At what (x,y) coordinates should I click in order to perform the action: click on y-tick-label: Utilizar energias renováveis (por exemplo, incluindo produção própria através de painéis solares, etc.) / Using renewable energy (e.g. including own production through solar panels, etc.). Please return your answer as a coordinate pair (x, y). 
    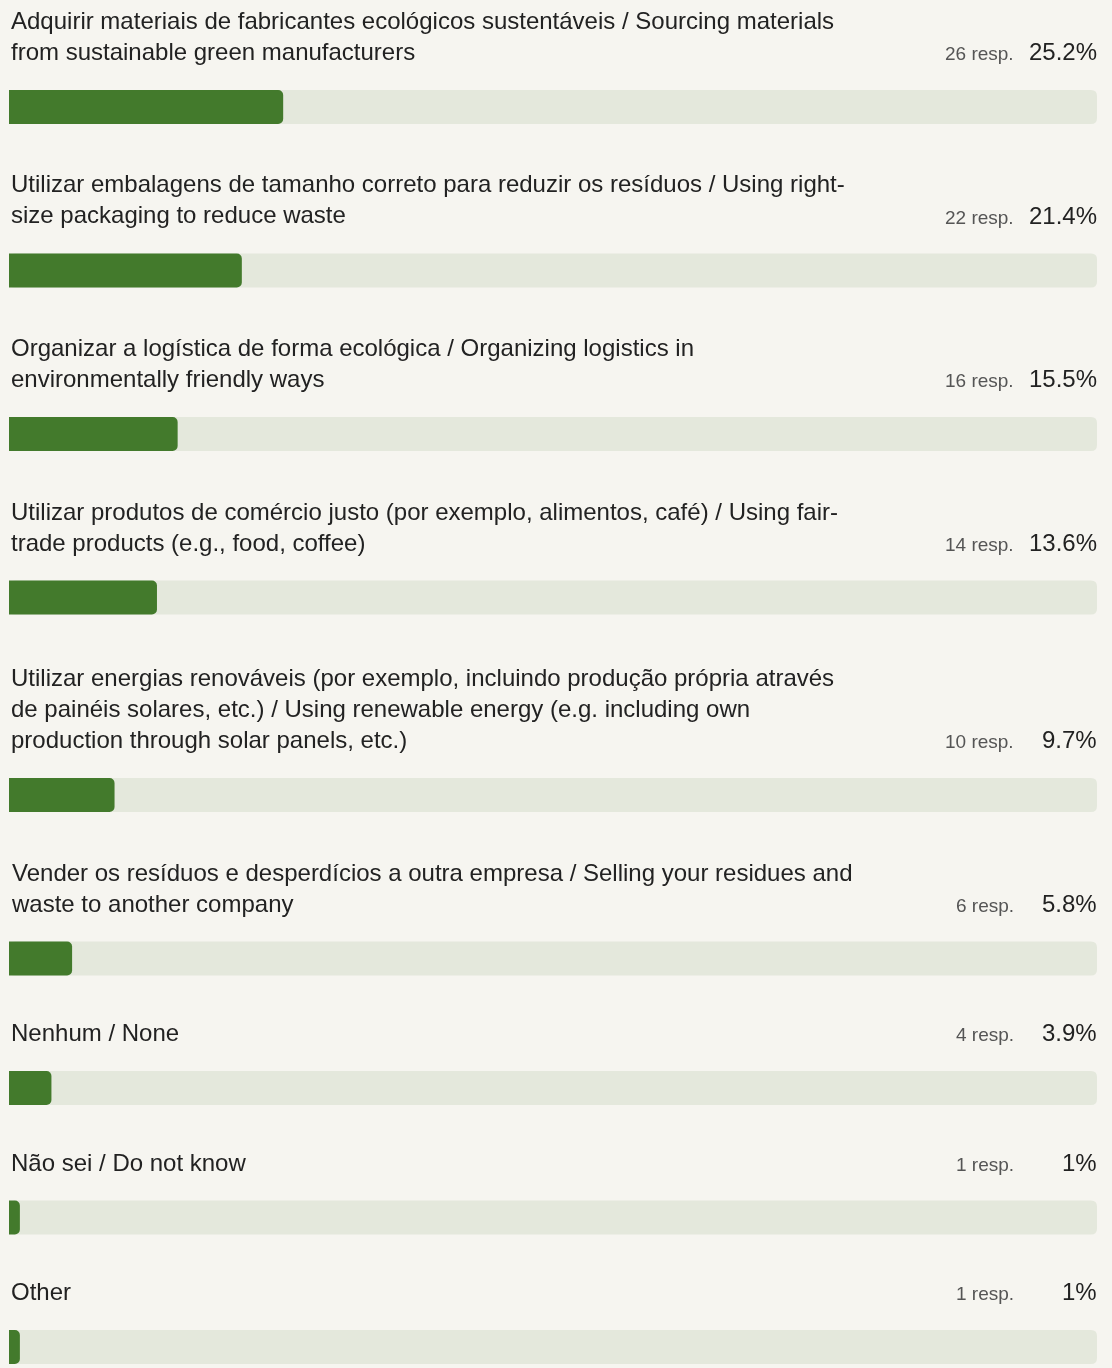
    Looking at the image, I should click on (423, 709).